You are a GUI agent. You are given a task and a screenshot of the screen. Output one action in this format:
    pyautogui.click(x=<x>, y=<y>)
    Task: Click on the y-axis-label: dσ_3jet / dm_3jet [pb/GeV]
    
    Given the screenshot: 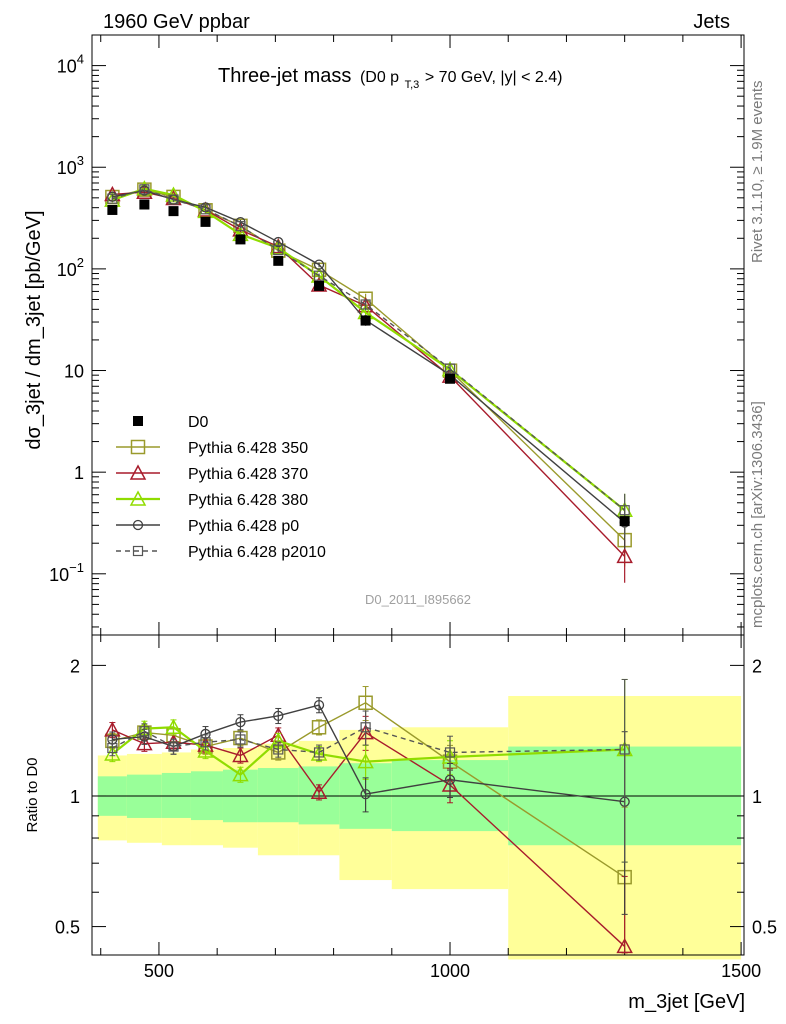 What is the action you would take?
    pyautogui.click(x=34, y=329)
    